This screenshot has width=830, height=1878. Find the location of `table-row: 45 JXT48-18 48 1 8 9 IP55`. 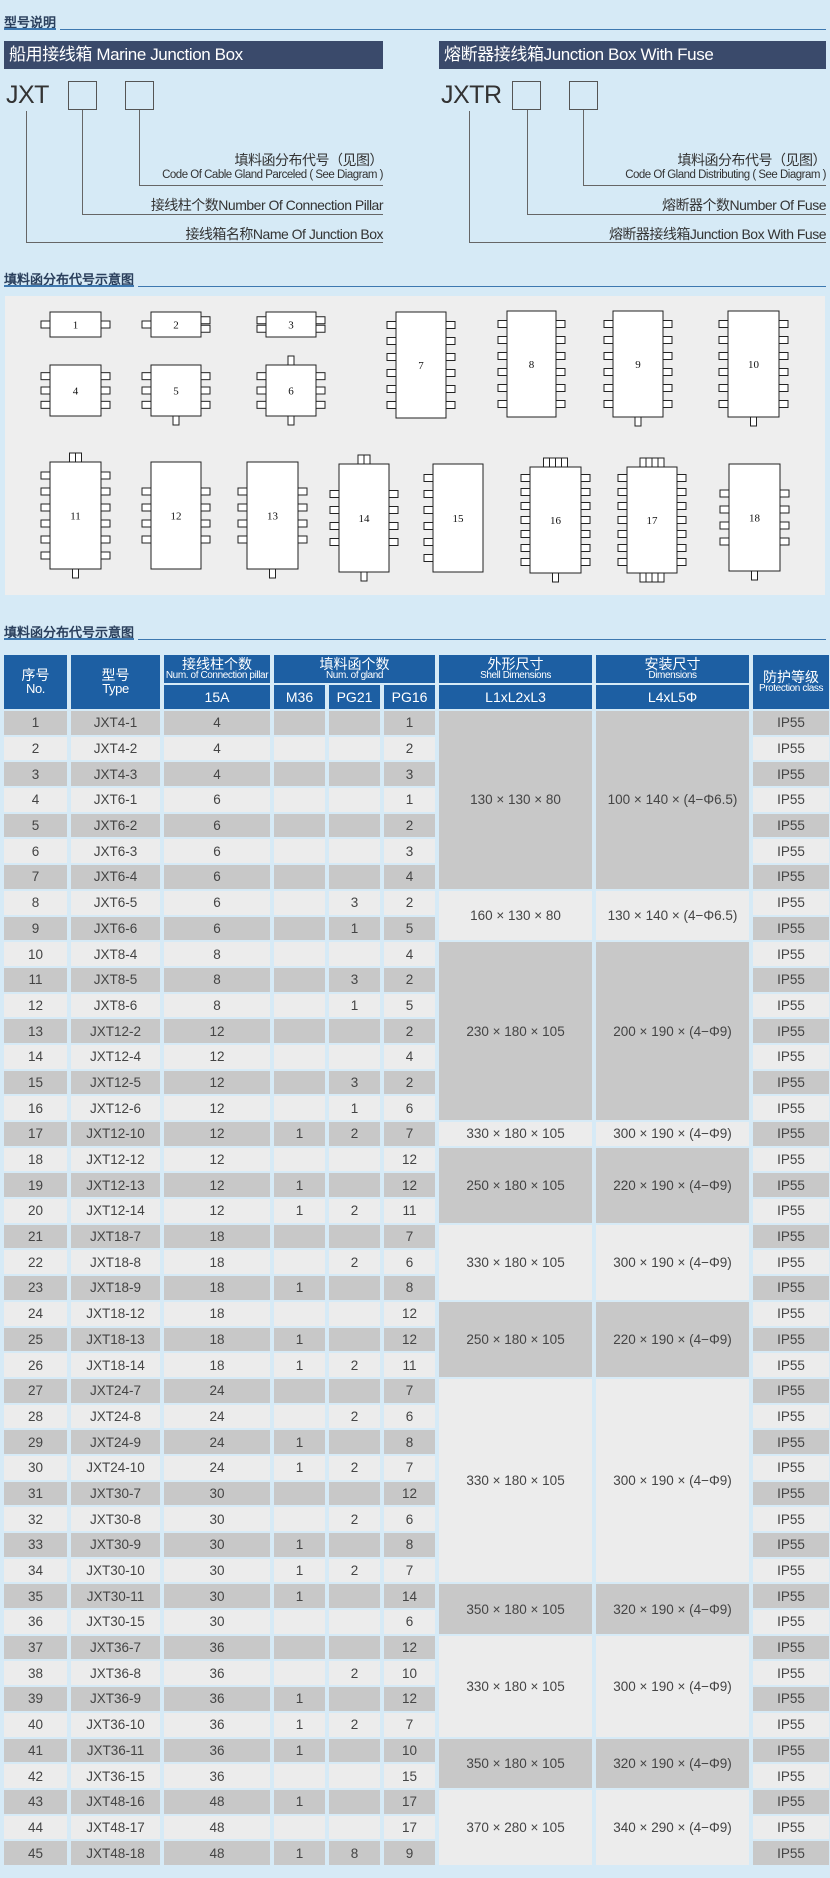

table-row: 45 JXT48-18 48 1 8 9 IP55 is located at coordinates (417, 1853).